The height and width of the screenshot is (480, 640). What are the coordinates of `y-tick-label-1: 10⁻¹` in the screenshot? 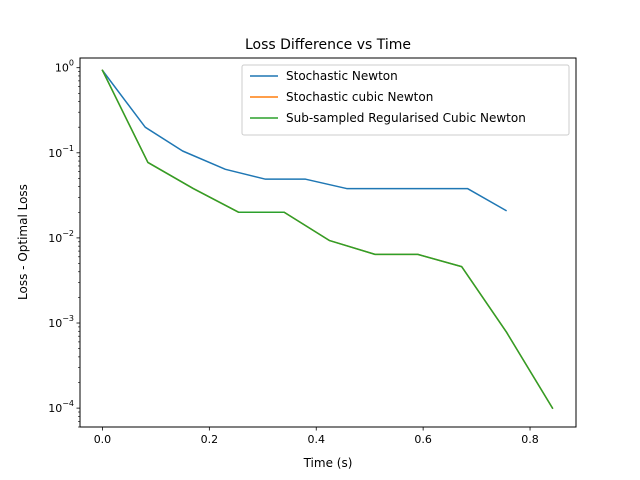 It's located at (61, 152).